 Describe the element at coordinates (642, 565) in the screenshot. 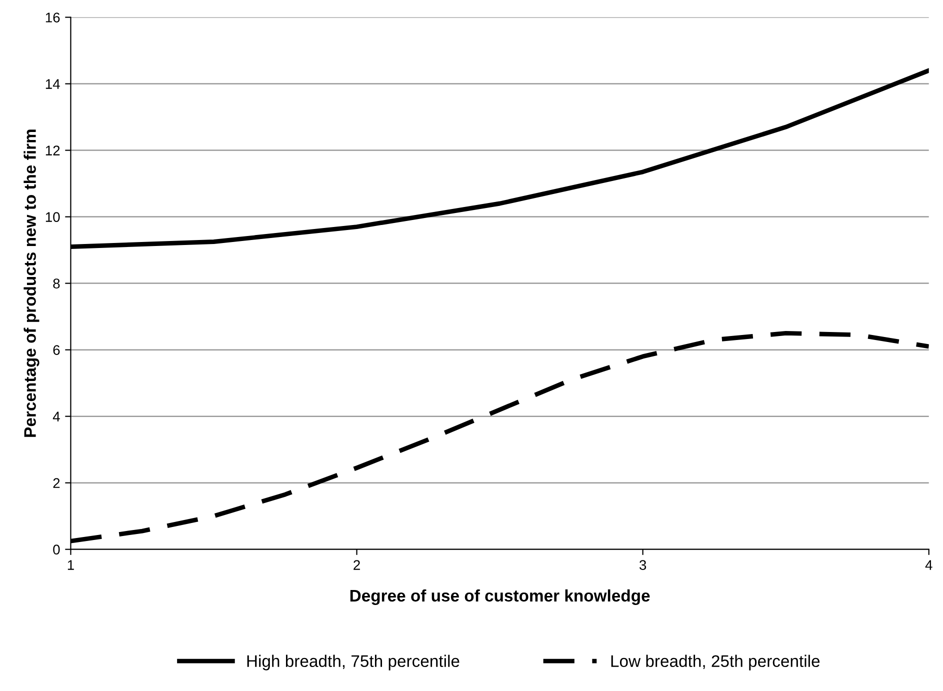

I see `x-tick-label: 3` at that location.